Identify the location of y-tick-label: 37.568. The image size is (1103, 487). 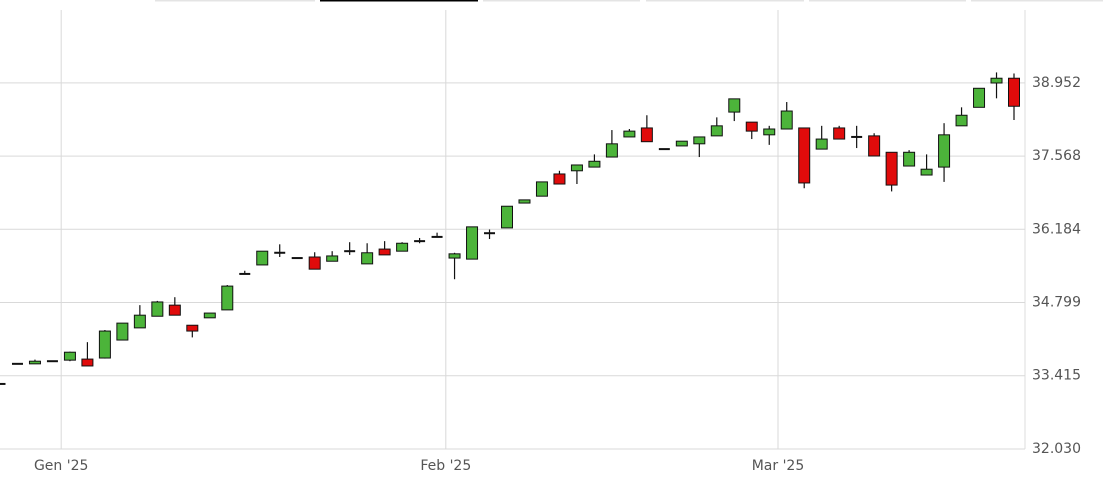
(1056, 156).